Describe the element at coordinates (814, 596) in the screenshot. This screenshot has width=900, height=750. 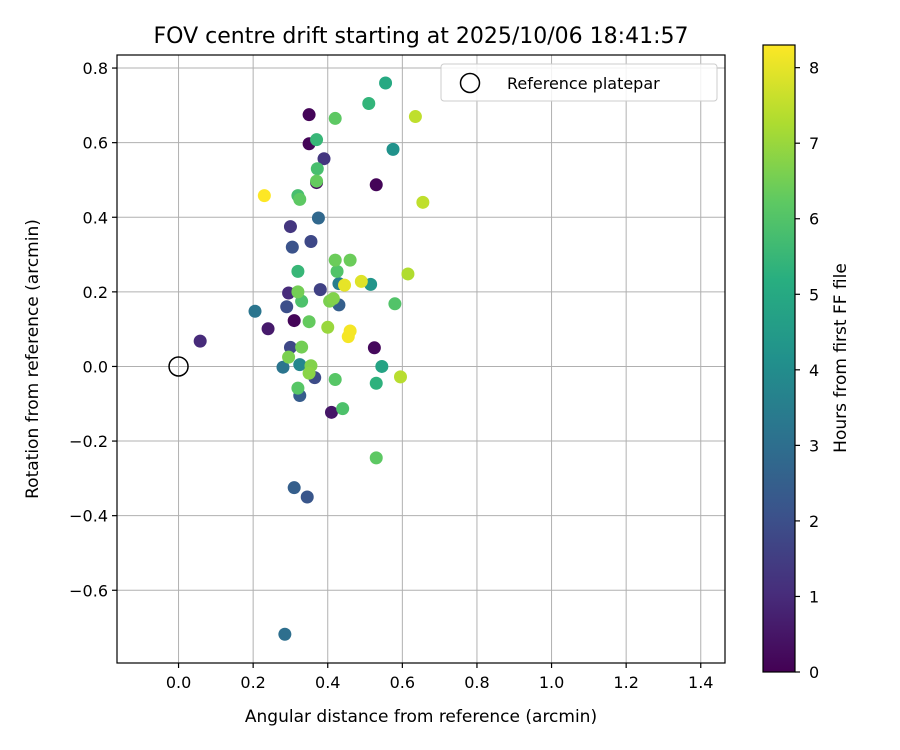
I see `colorbar-tick-label: 1` at that location.